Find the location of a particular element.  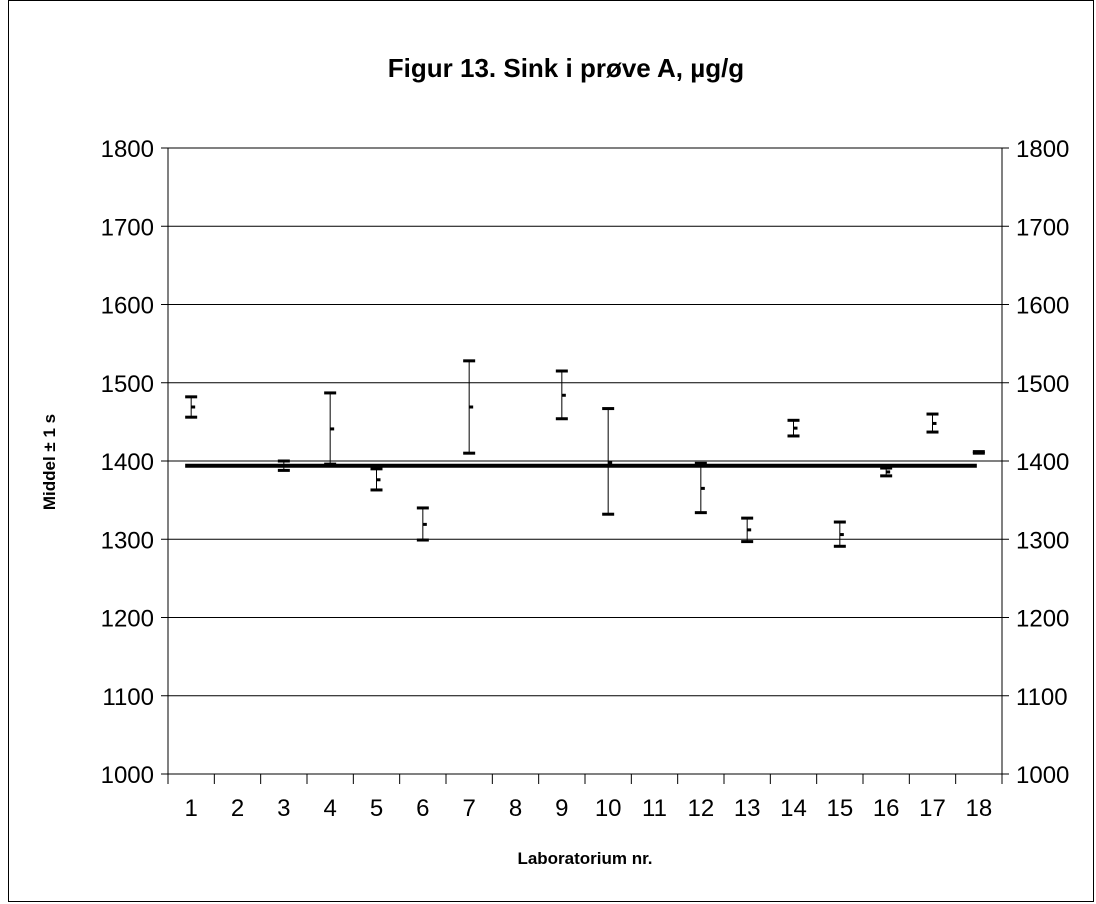

y-tick-label-left: 1600 is located at coordinates (127, 306).